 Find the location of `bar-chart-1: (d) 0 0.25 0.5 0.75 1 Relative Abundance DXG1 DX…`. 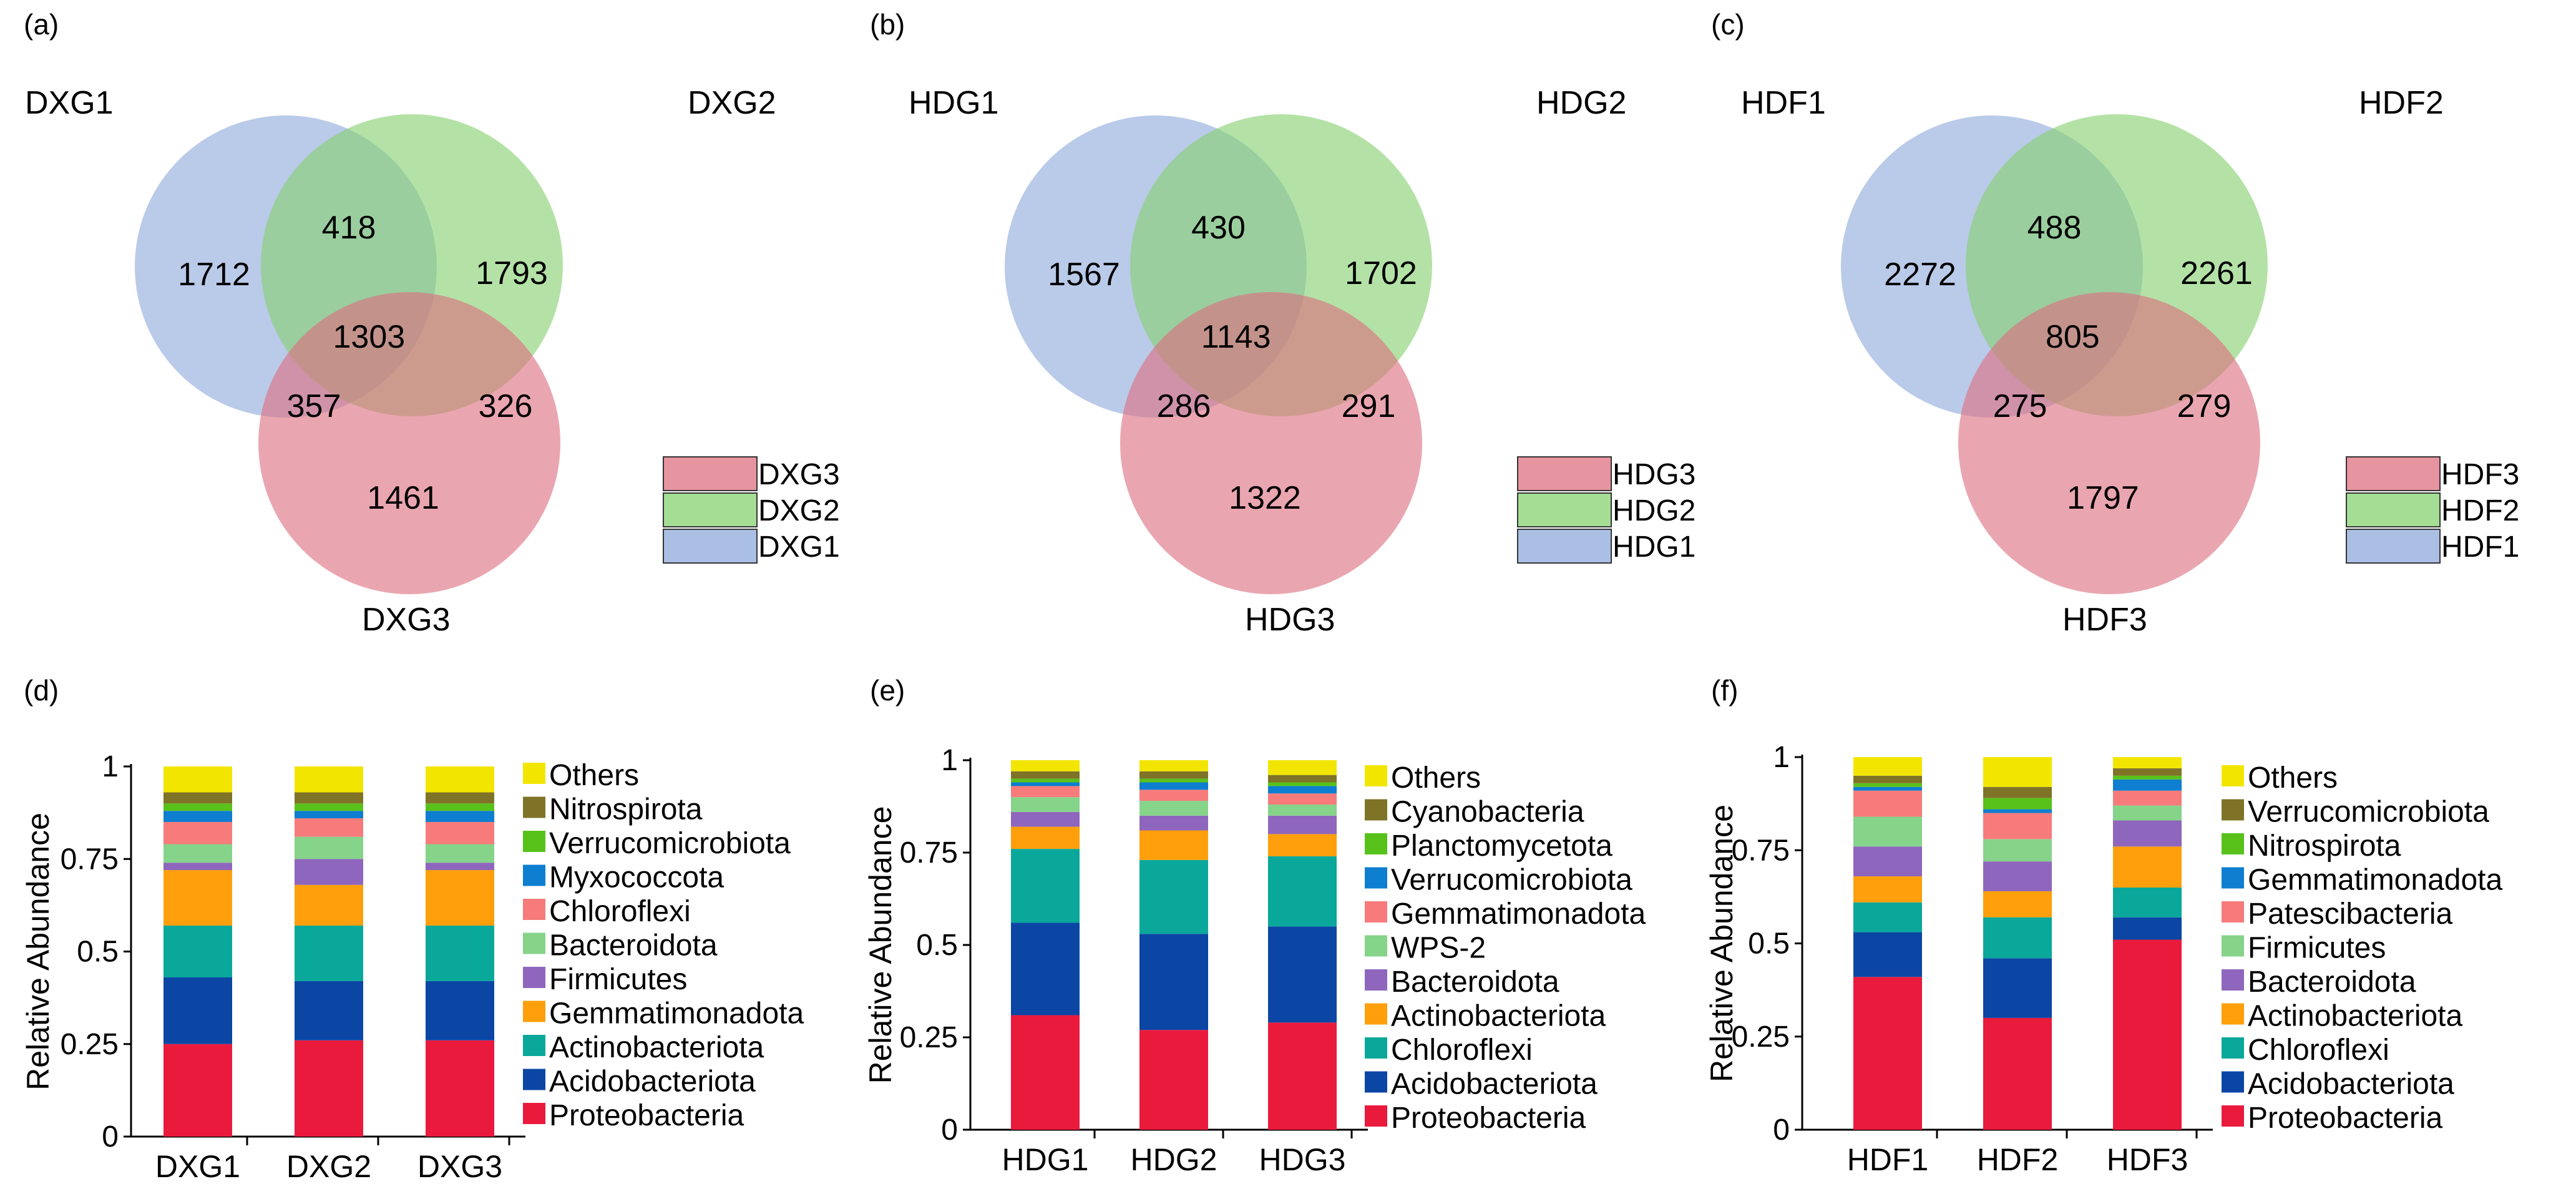

bar-chart-1: (d) 0 0.25 0.5 0.75 1 Relative Abundance DXG1 DX… is located at coordinates (412, 929).